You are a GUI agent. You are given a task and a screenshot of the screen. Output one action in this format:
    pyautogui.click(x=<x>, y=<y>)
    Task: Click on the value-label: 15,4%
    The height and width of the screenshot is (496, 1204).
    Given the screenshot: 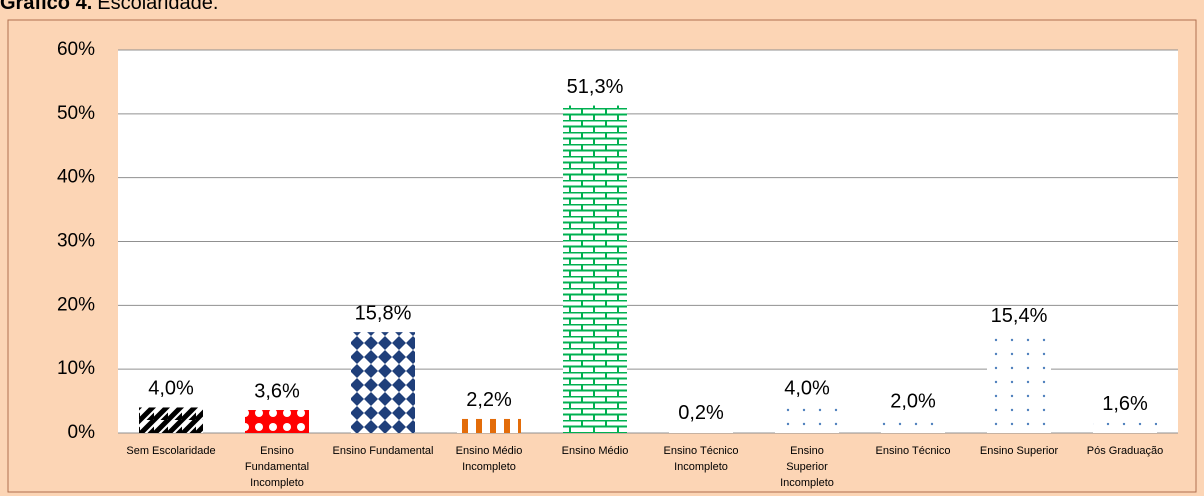 What is the action you would take?
    pyautogui.click(x=1019, y=316)
    